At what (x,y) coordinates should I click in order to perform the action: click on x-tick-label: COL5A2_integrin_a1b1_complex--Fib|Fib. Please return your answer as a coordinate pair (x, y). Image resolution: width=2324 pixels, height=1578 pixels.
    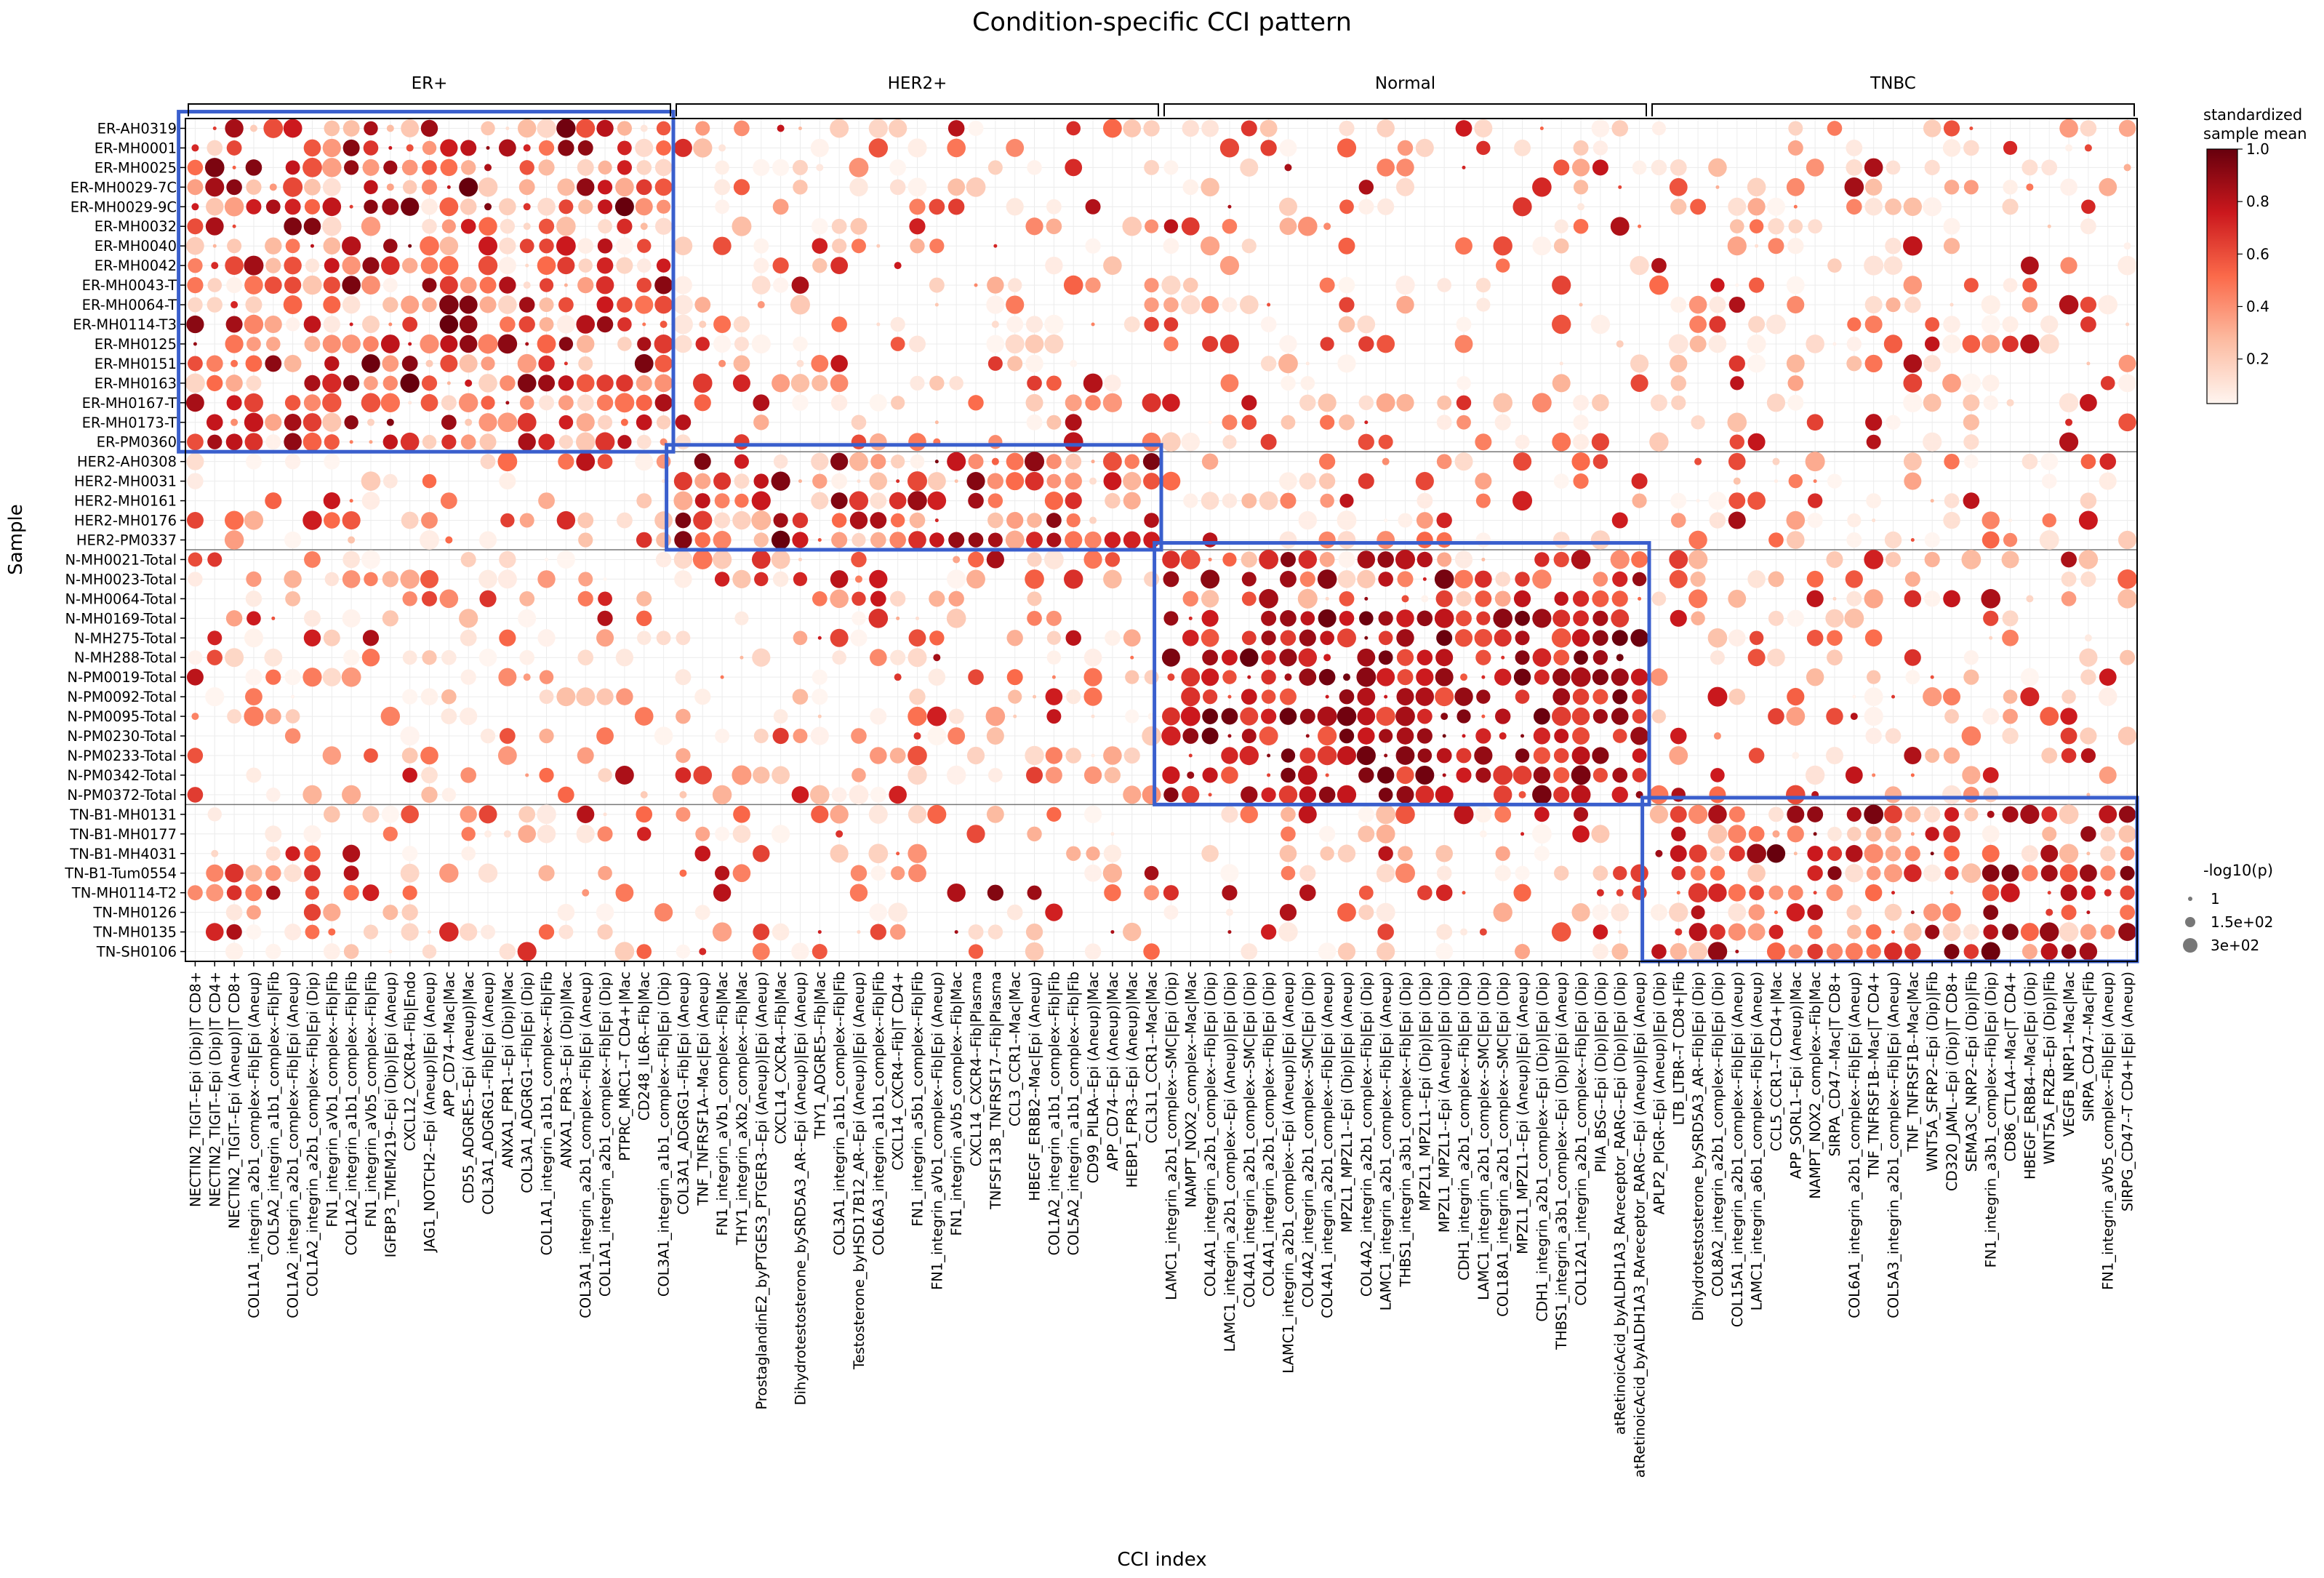
    Looking at the image, I should click on (273, 1113).